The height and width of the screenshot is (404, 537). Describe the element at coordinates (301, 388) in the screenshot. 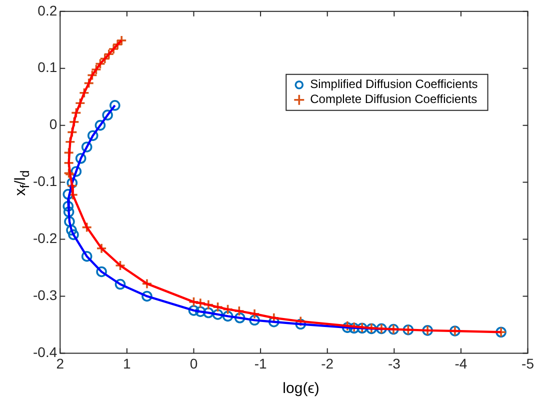

I see `x-axis-title: log(ϵ)` at that location.